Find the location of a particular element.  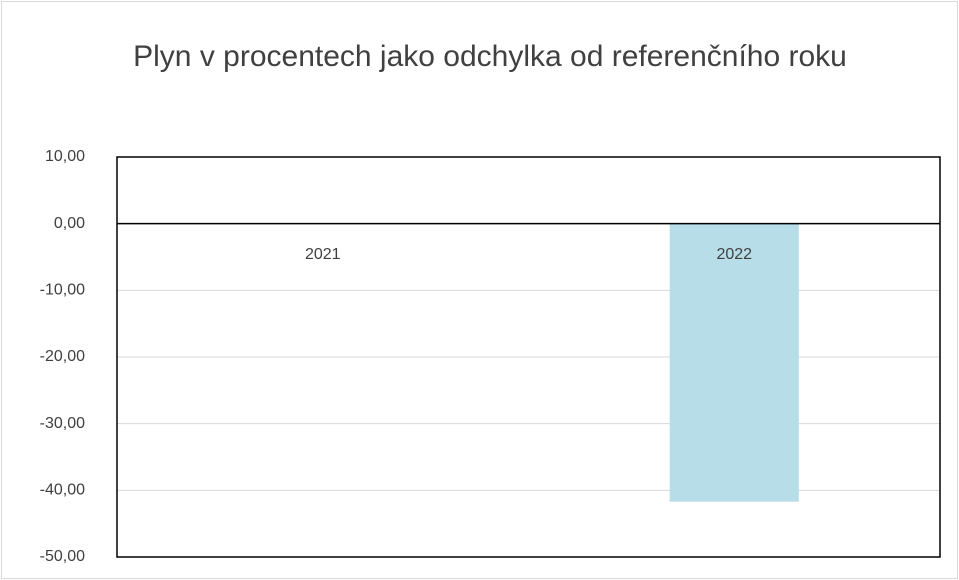

y-tick-label: 10,00 is located at coordinates (65, 156).